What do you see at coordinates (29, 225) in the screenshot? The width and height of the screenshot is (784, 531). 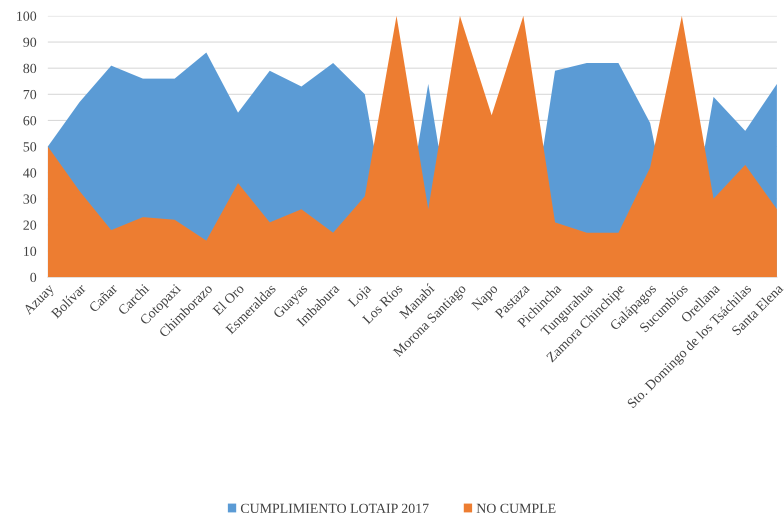 I see `y-tick-label: 20` at bounding box center [29, 225].